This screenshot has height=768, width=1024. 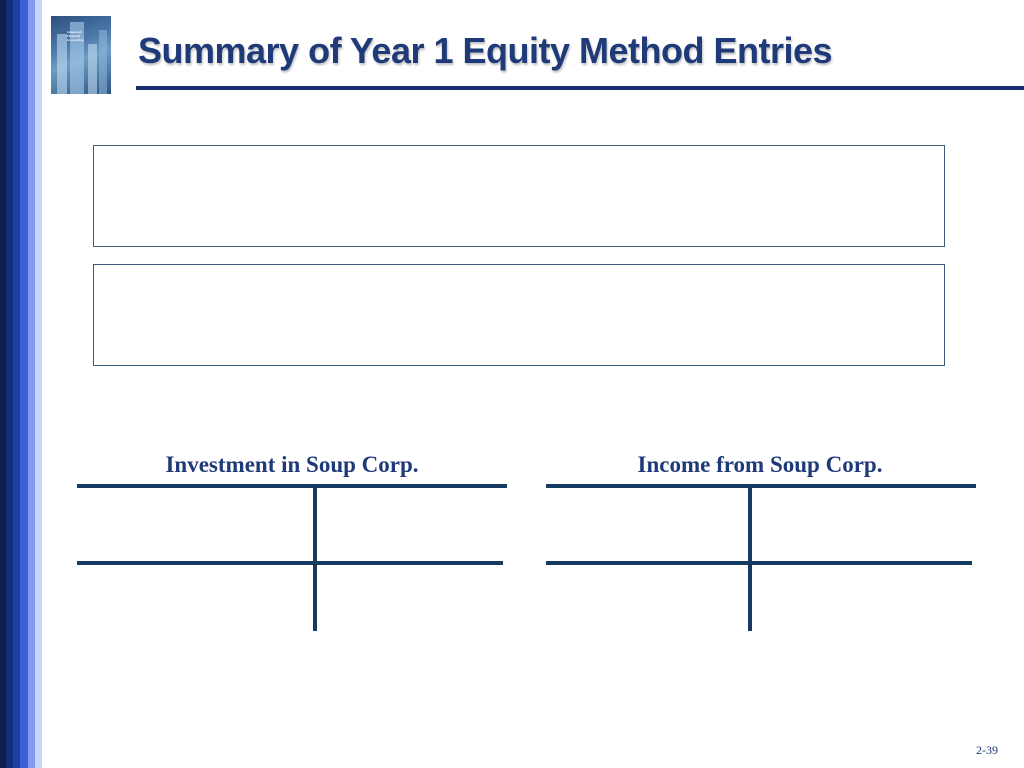 I want to click on textbook-cover-icon: Advanced Financial Accounting, so click(x=81, y=55).